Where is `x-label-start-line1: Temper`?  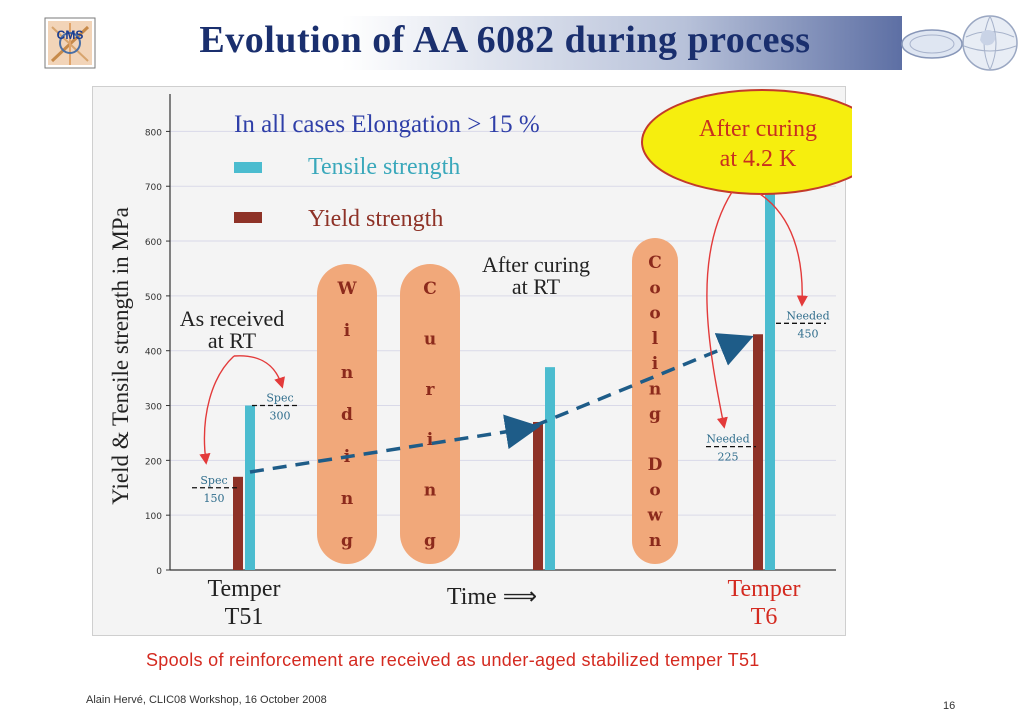 x-label-start-line1: Temper is located at coordinates (244, 589).